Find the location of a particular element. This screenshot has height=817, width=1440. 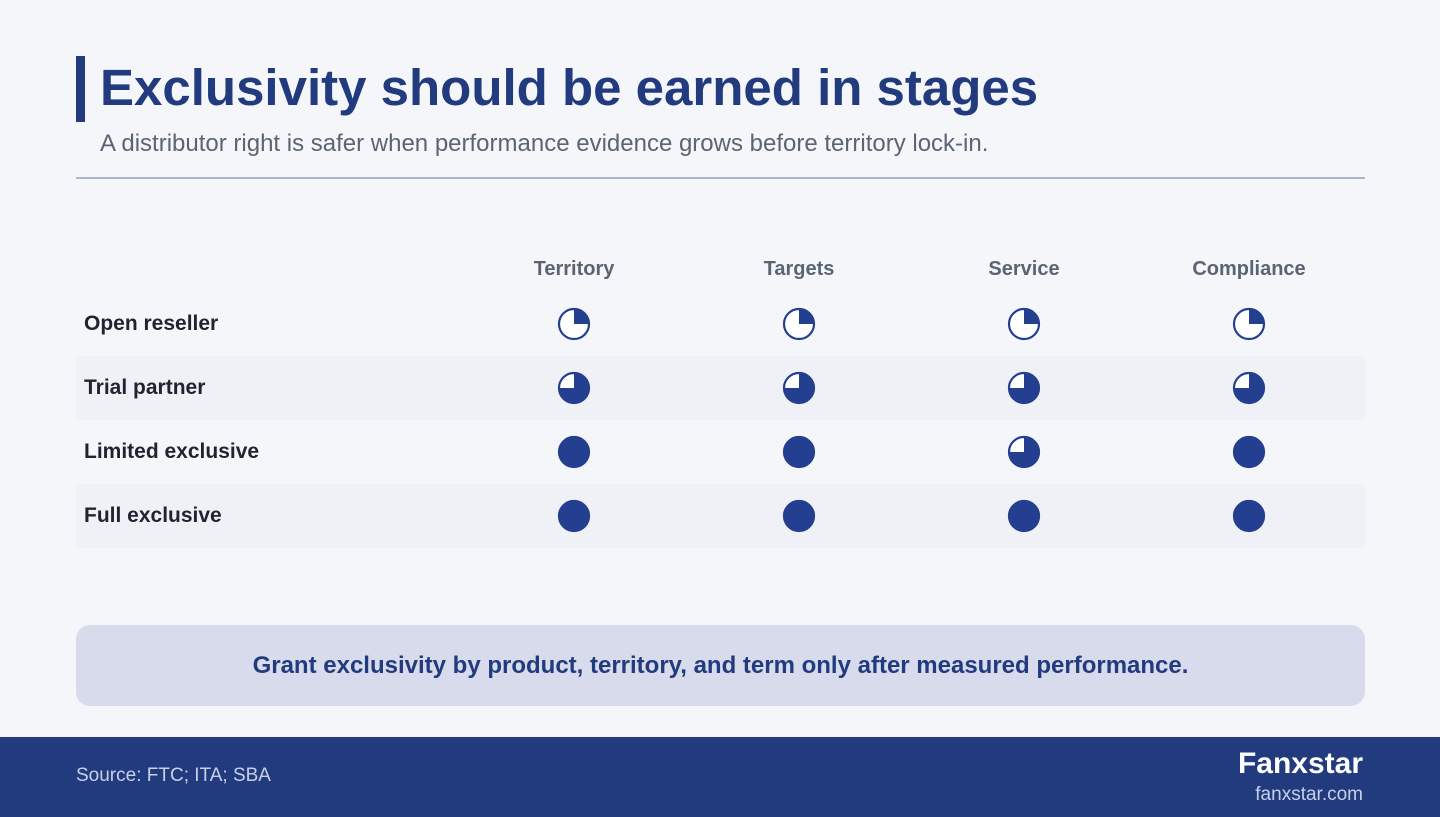

column-header: Territory is located at coordinates (574, 269).